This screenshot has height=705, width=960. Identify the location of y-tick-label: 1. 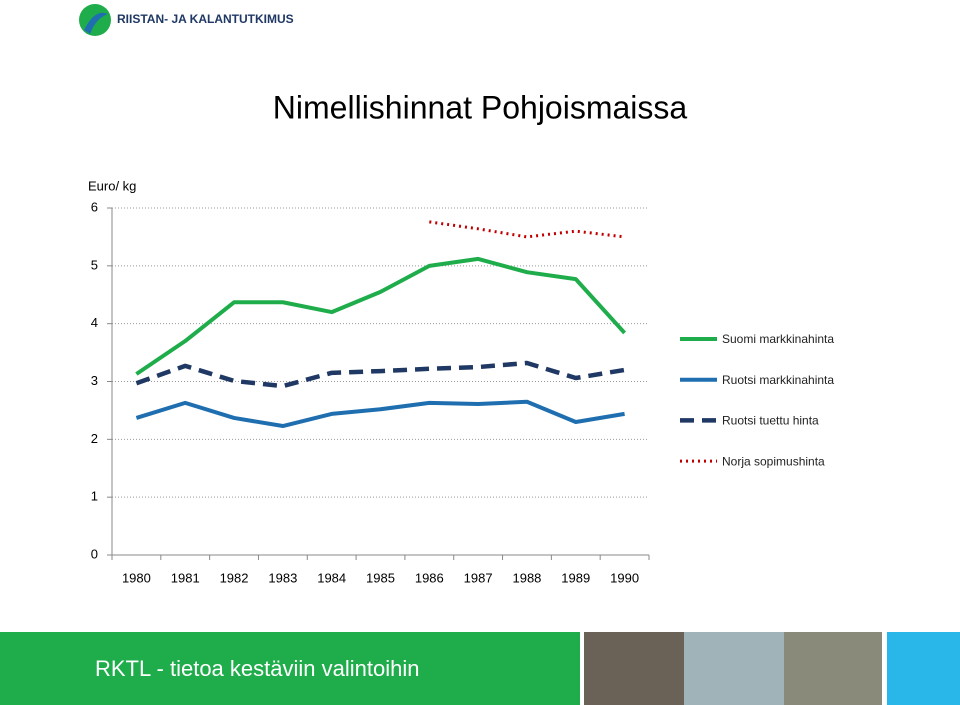
(94, 496).